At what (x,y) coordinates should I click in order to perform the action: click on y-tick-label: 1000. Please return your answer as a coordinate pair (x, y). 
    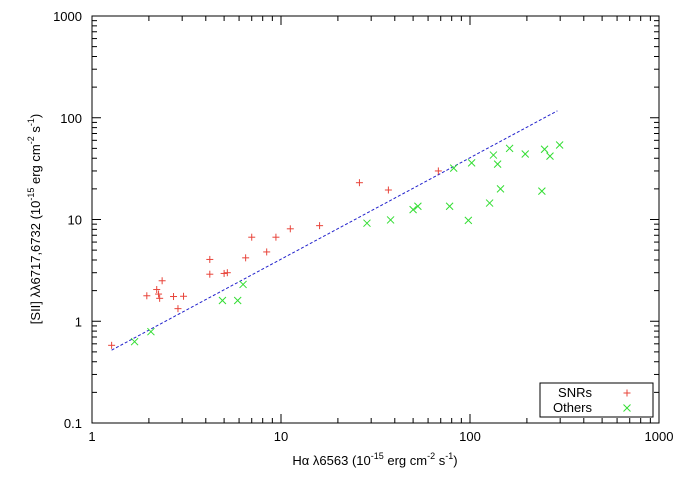
    Looking at the image, I should click on (67, 16).